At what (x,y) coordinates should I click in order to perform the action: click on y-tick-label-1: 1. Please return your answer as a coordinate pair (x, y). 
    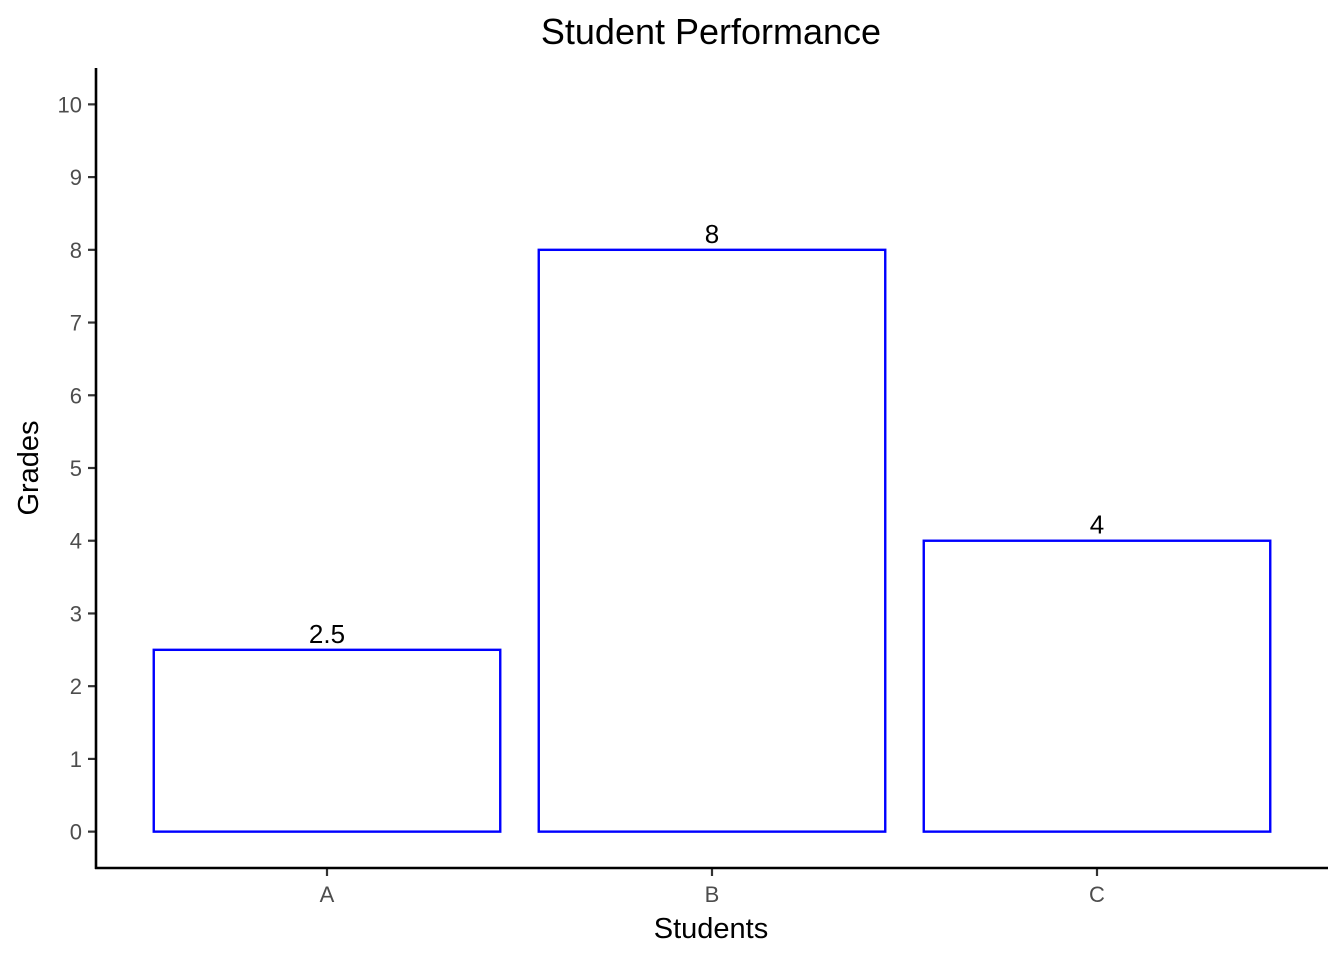
    Looking at the image, I should click on (76, 759).